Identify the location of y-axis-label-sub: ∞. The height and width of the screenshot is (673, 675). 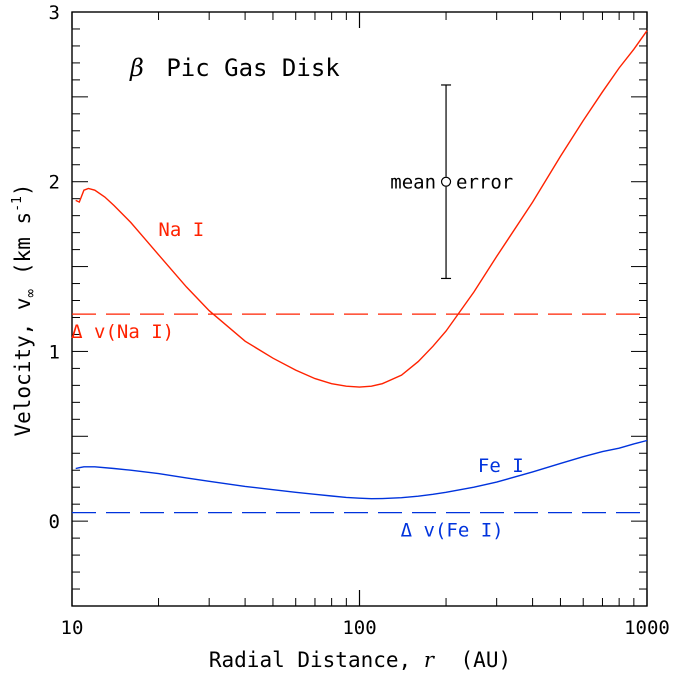
(31, 292).